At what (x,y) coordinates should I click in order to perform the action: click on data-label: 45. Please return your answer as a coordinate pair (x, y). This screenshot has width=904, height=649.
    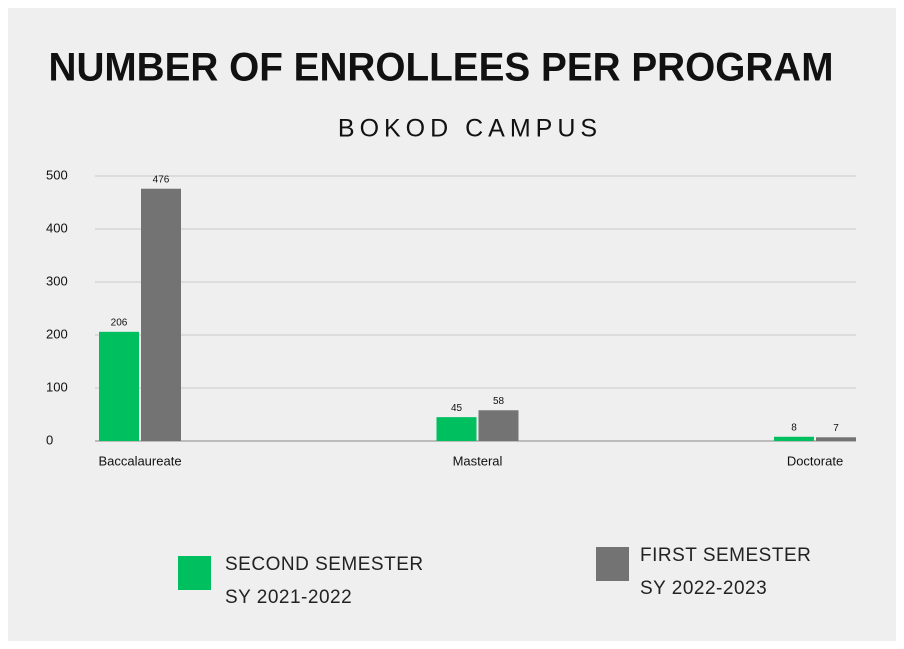
    Looking at the image, I should click on (457, 408).